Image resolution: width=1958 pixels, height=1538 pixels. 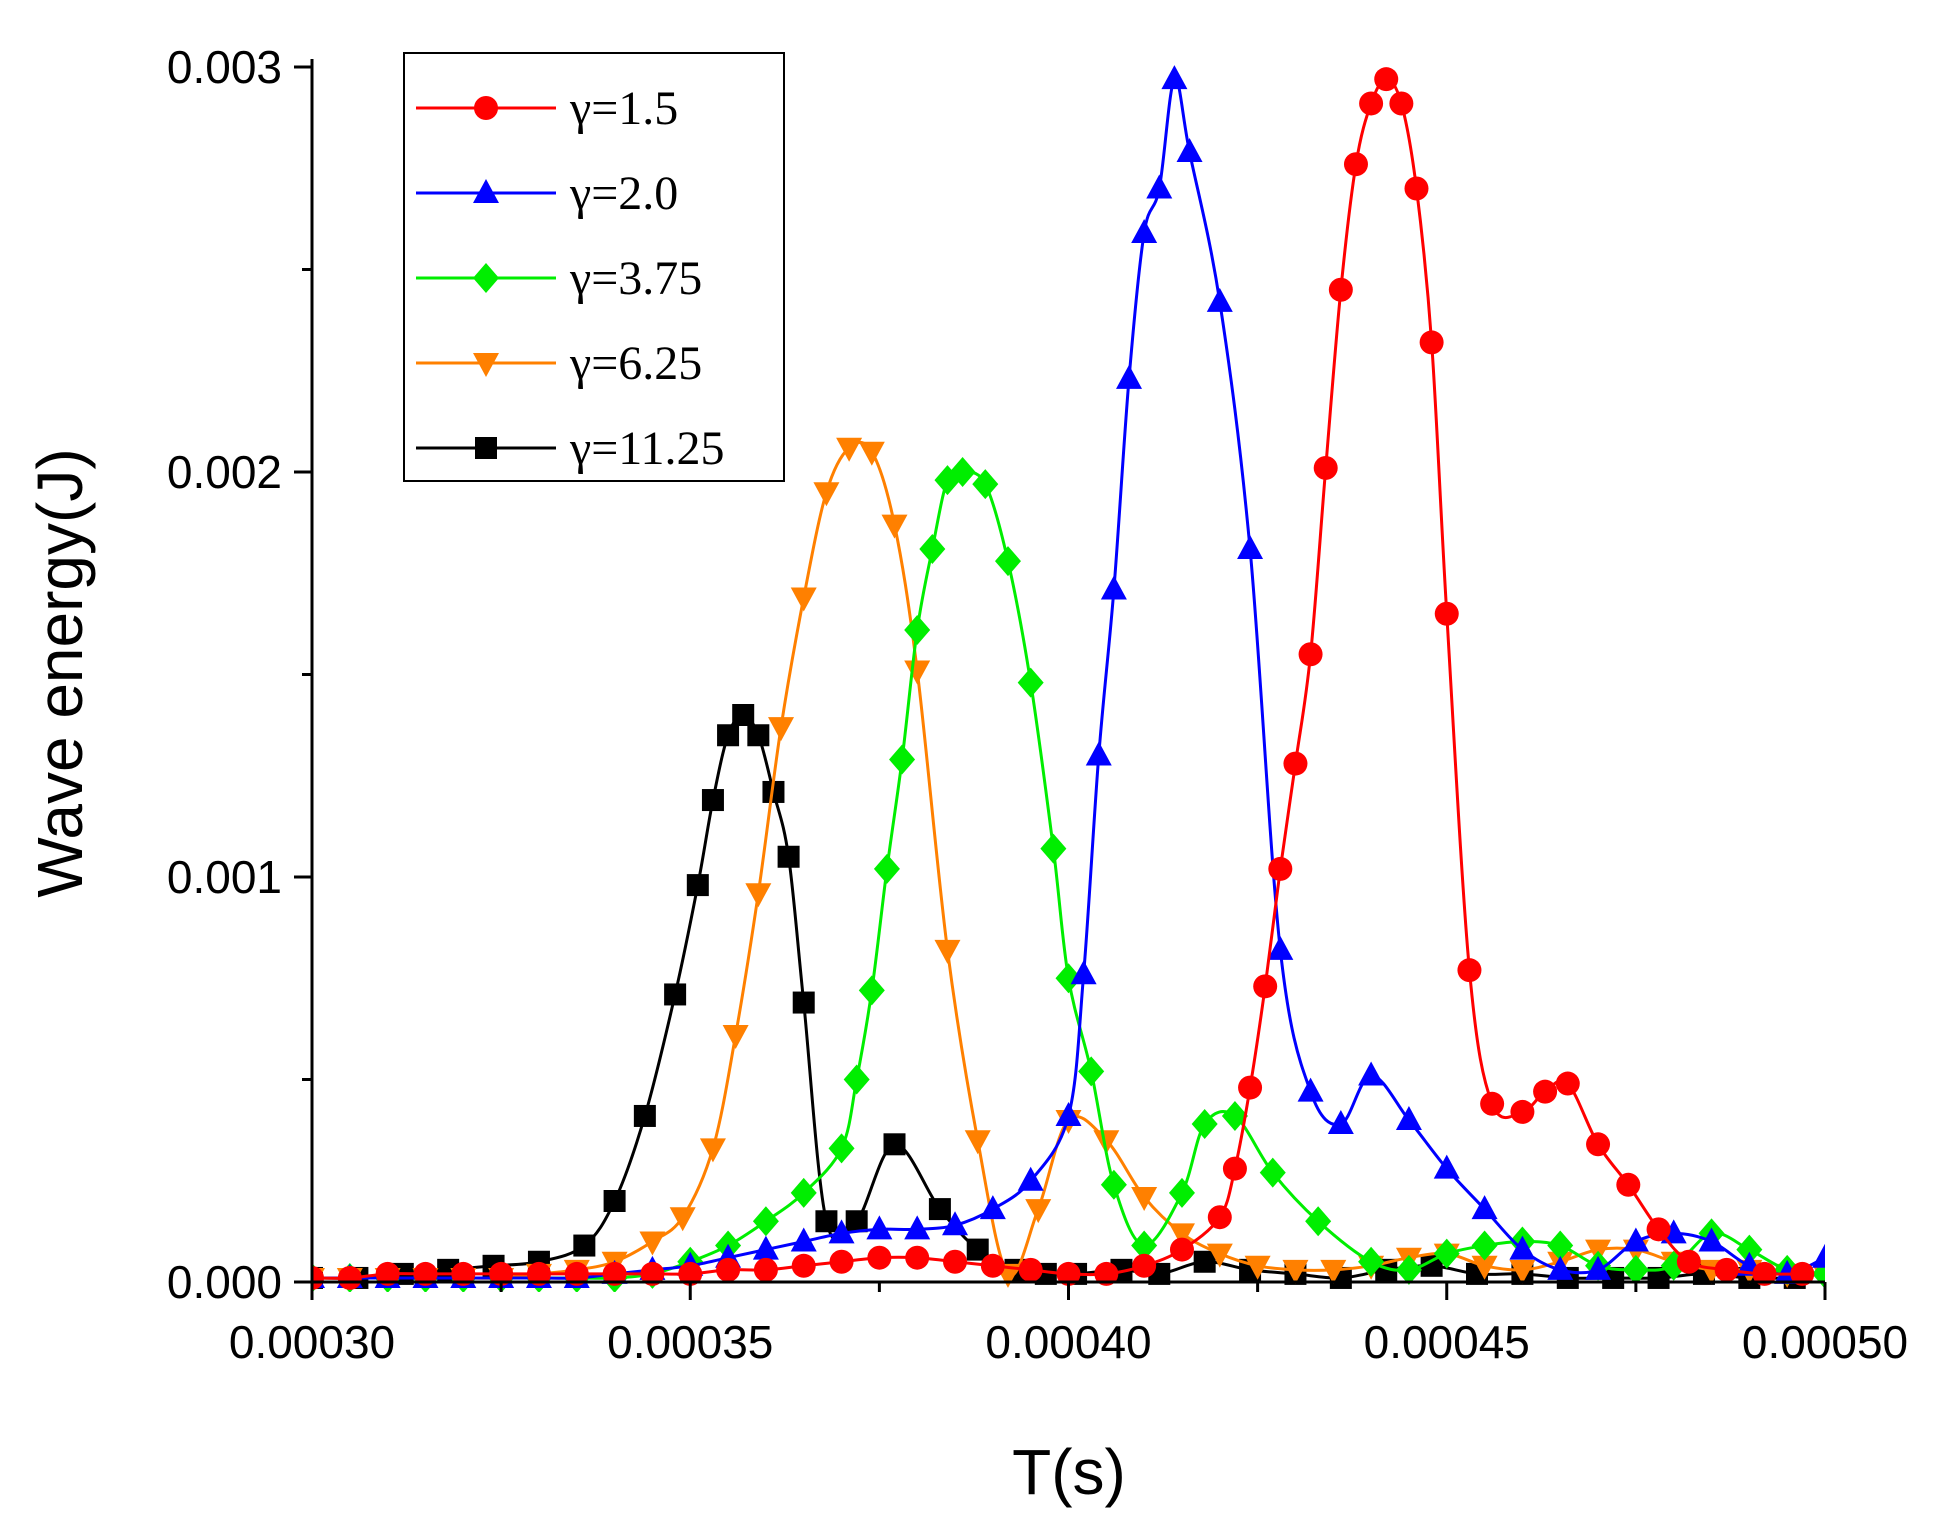 I want to click on legend-item: γ=11.25, so click(x=570, y=448).